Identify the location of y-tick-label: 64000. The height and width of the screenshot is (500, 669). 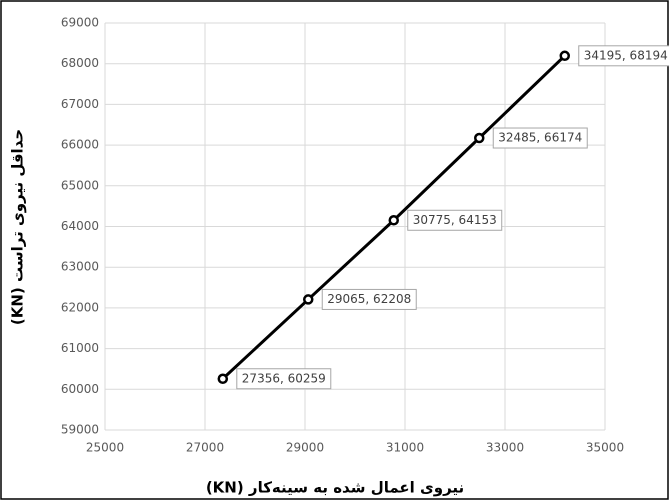
(80, 226).